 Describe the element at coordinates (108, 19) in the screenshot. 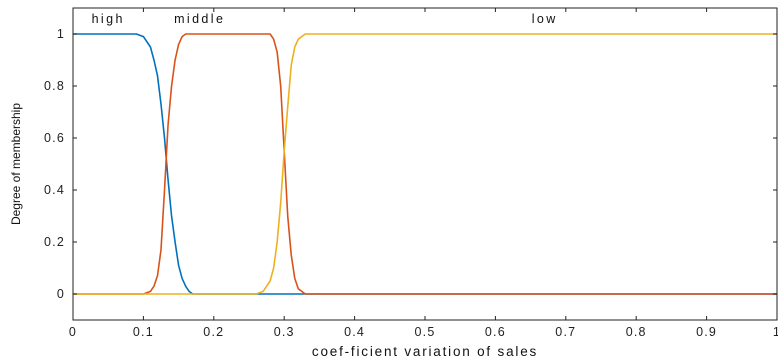

I see `region-label-high: high` at that location.